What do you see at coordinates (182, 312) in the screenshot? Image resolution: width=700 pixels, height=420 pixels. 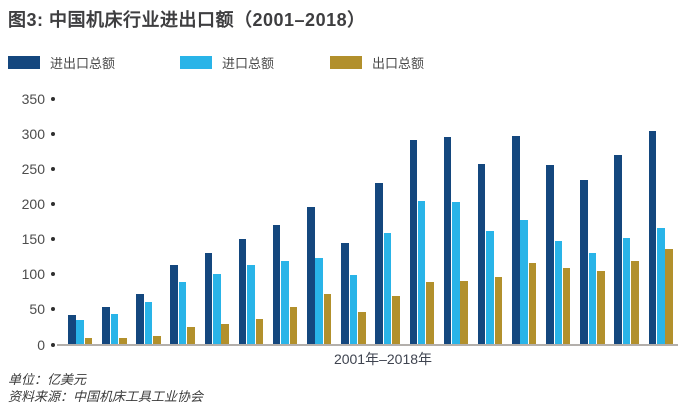 I see `bar-进口总额-2004` at bounding box center [182, 312].